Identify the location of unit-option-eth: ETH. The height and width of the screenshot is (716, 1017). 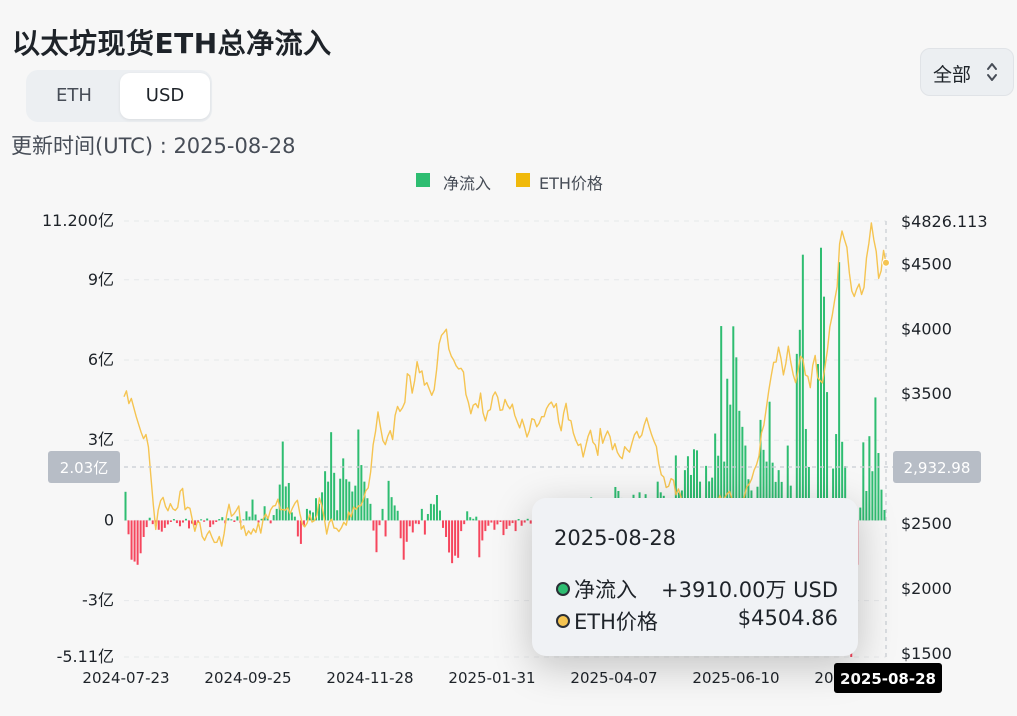
(74, 95).